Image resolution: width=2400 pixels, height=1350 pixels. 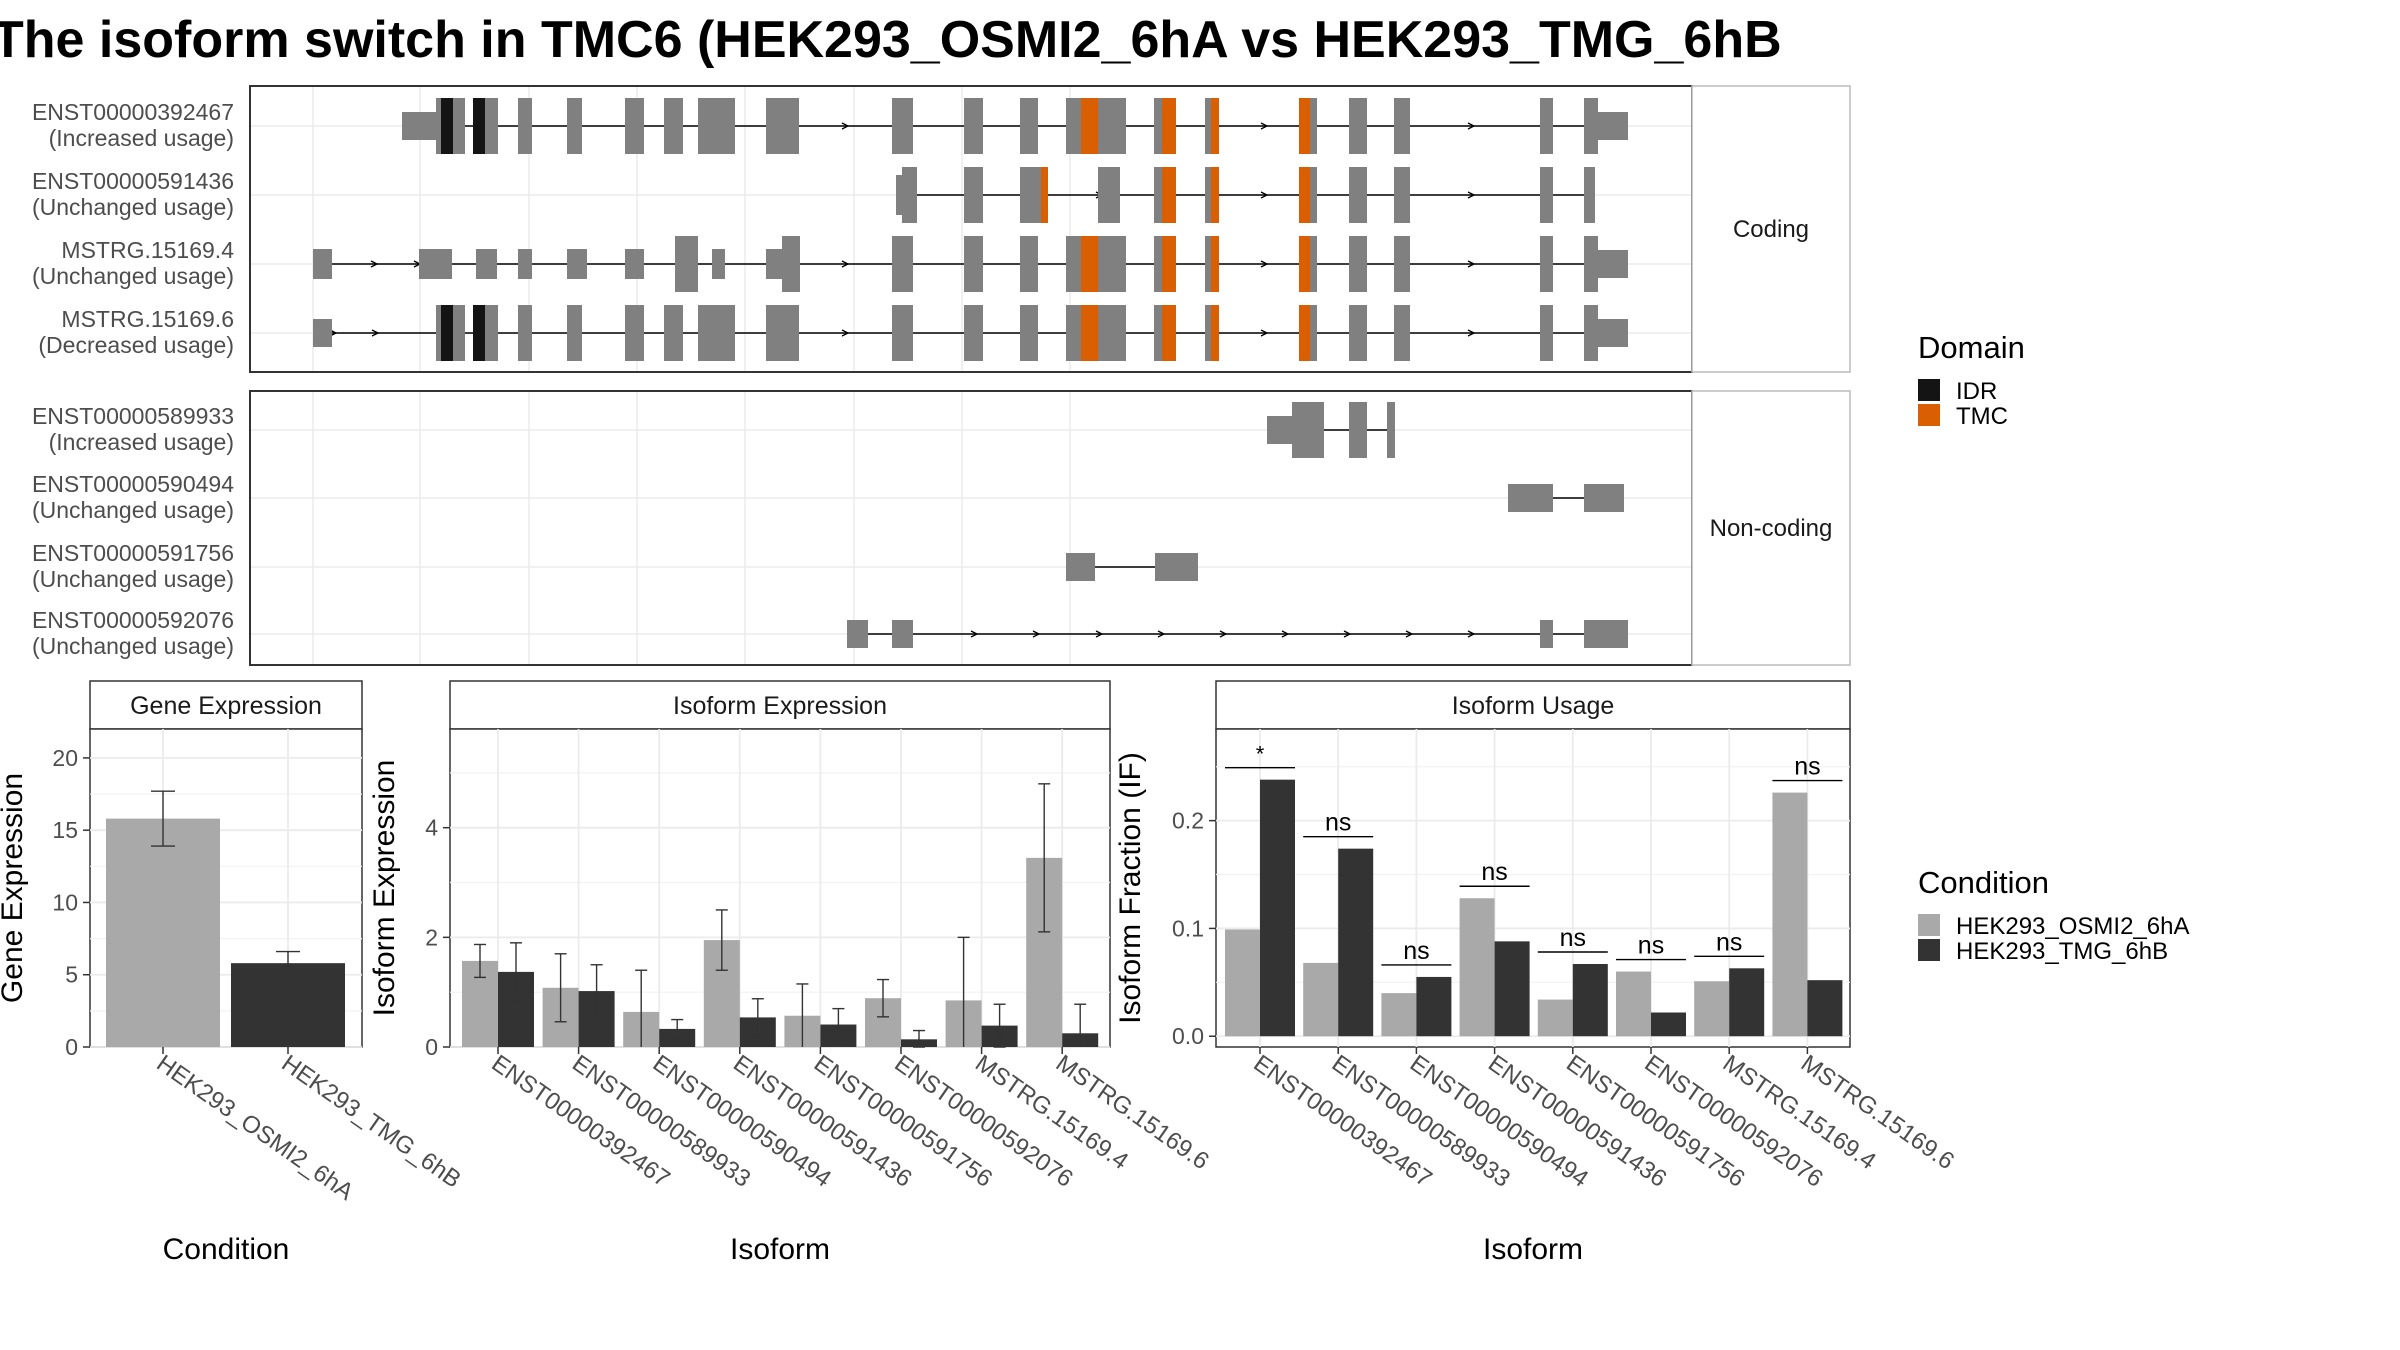 What do you see at coordinates (1971, 347) in the screenshot?
I see `domain-legend-title: Domain` at bounding box center [1971, 347].